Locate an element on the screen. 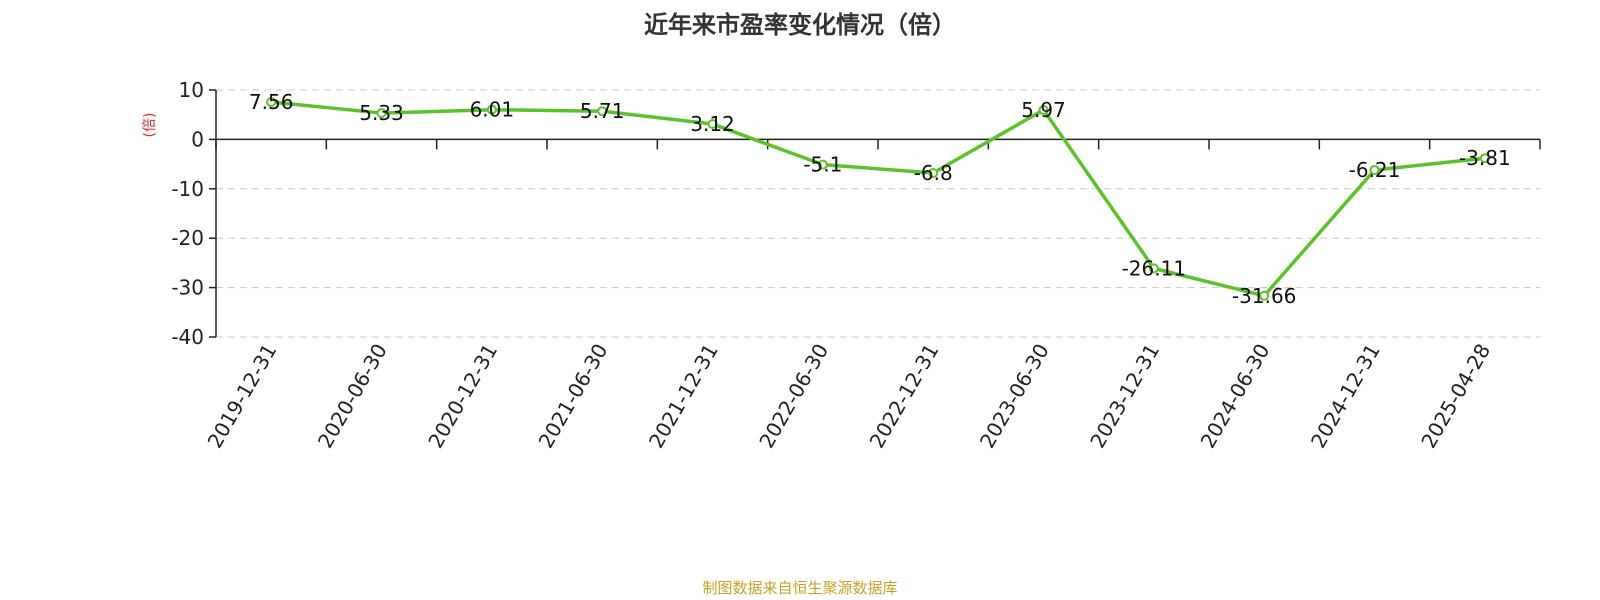  x-tick-label: 2024-12-31 is located at coordinates (1345, 396).